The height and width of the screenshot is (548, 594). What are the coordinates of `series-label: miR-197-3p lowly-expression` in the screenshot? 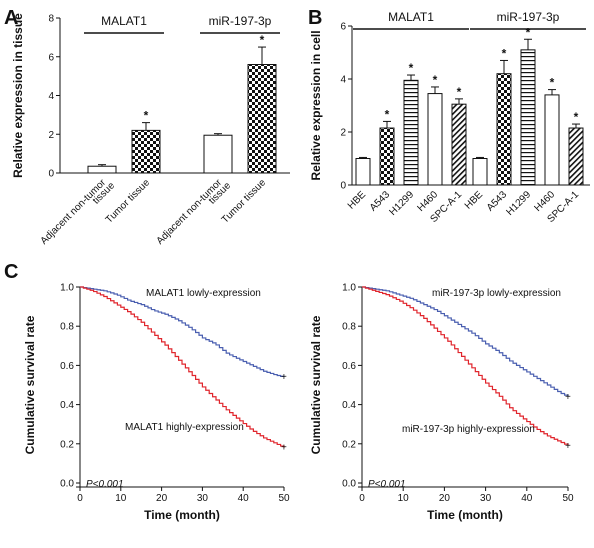 It's located at (496, 293).